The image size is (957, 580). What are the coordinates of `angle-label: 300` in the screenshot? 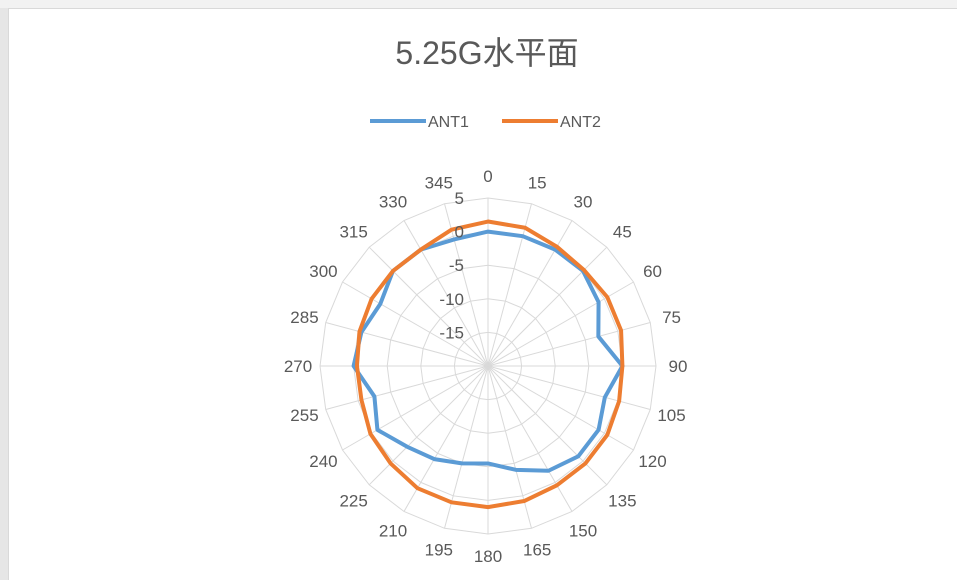 It's located at (323, 271).